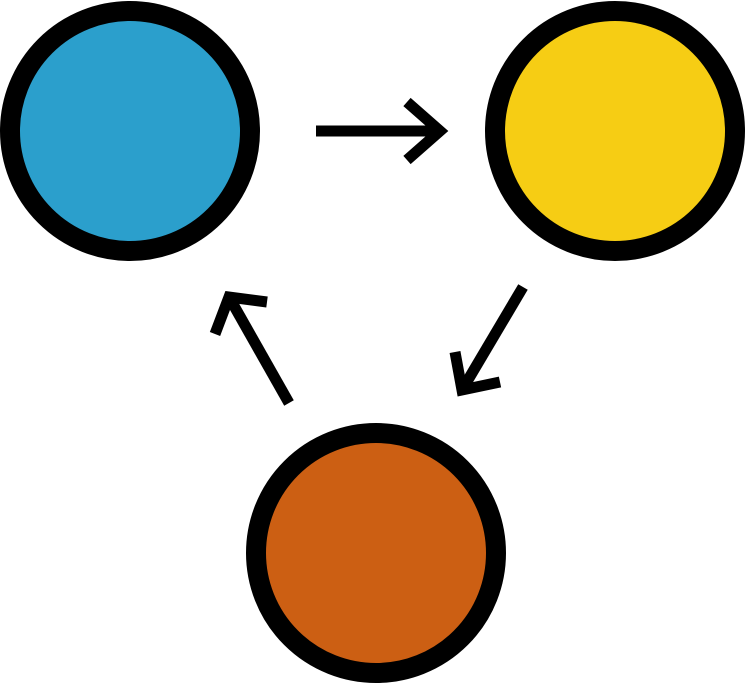  Describe the element at coordinates (615, 131) in the screenshot. I see `yellow-node` at that location.